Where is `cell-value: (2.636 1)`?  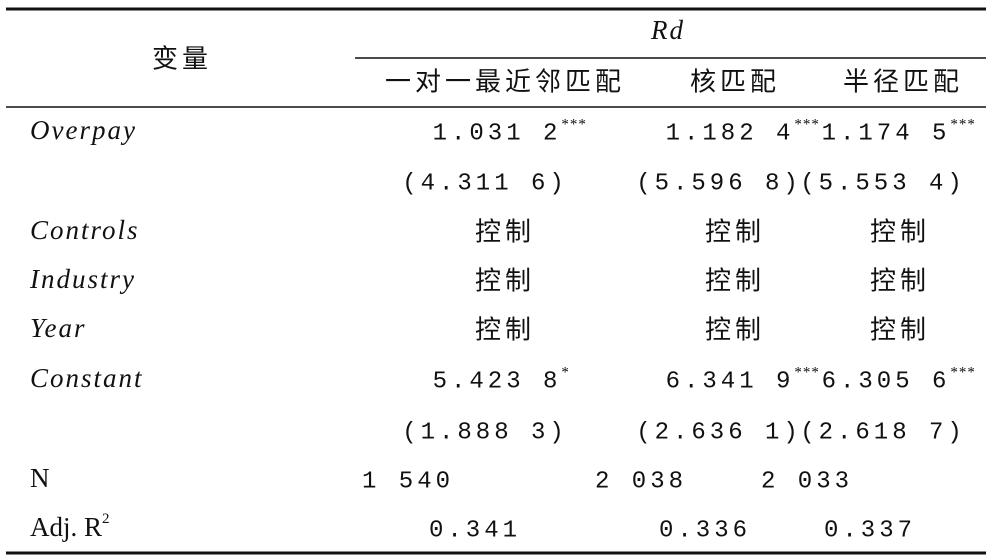 cell-value: (2.636 1) is located at coordinates (719, 432).